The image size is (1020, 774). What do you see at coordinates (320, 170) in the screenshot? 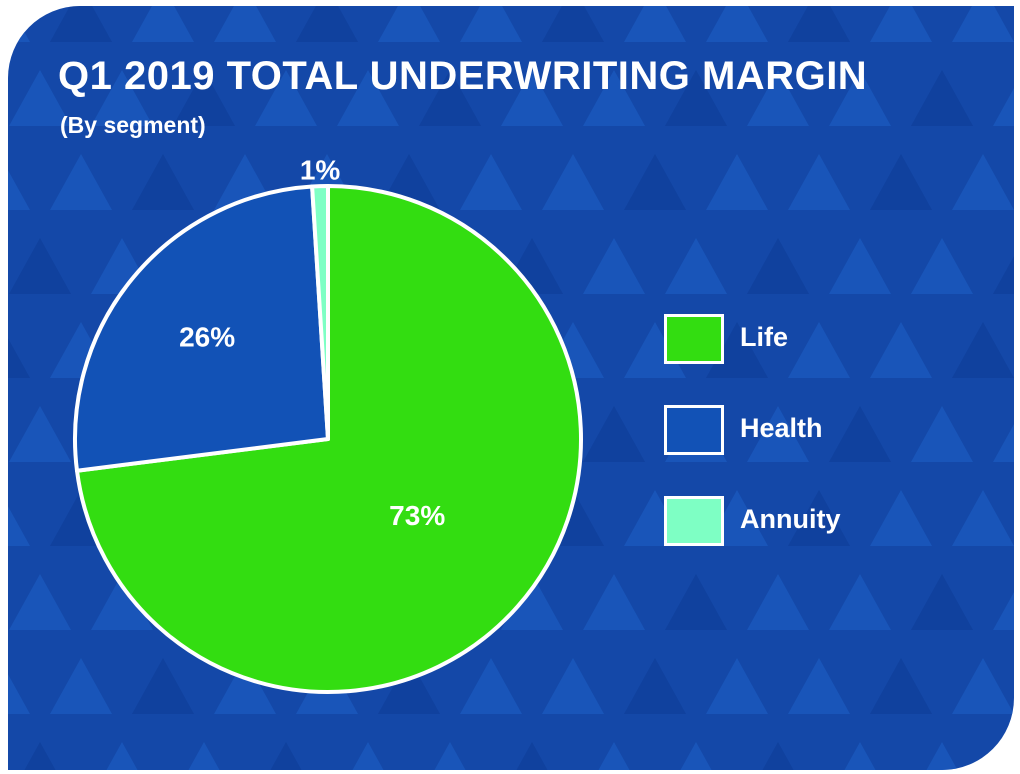
I see `slice-label-annuity: 1%` at bounding box center [320, 170].